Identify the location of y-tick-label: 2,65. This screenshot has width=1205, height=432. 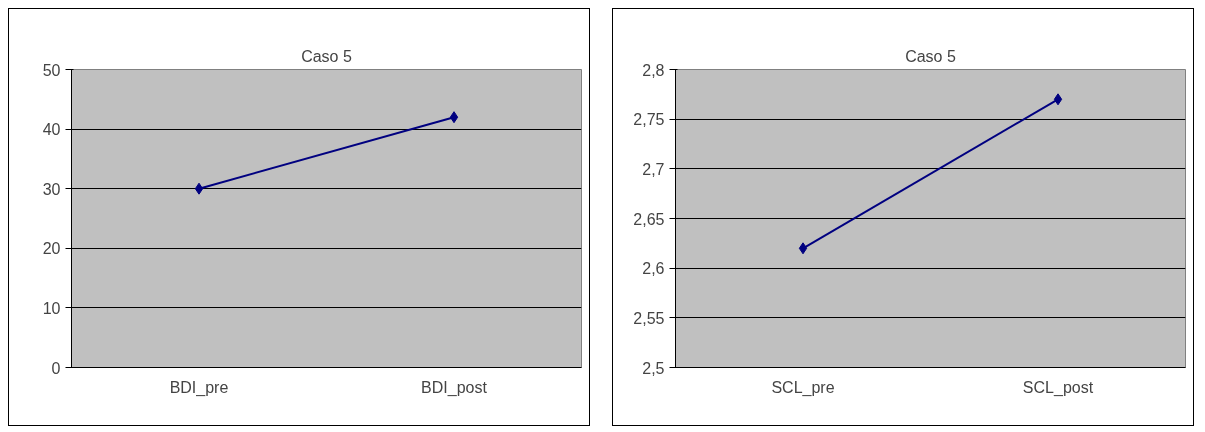
(649, 219).